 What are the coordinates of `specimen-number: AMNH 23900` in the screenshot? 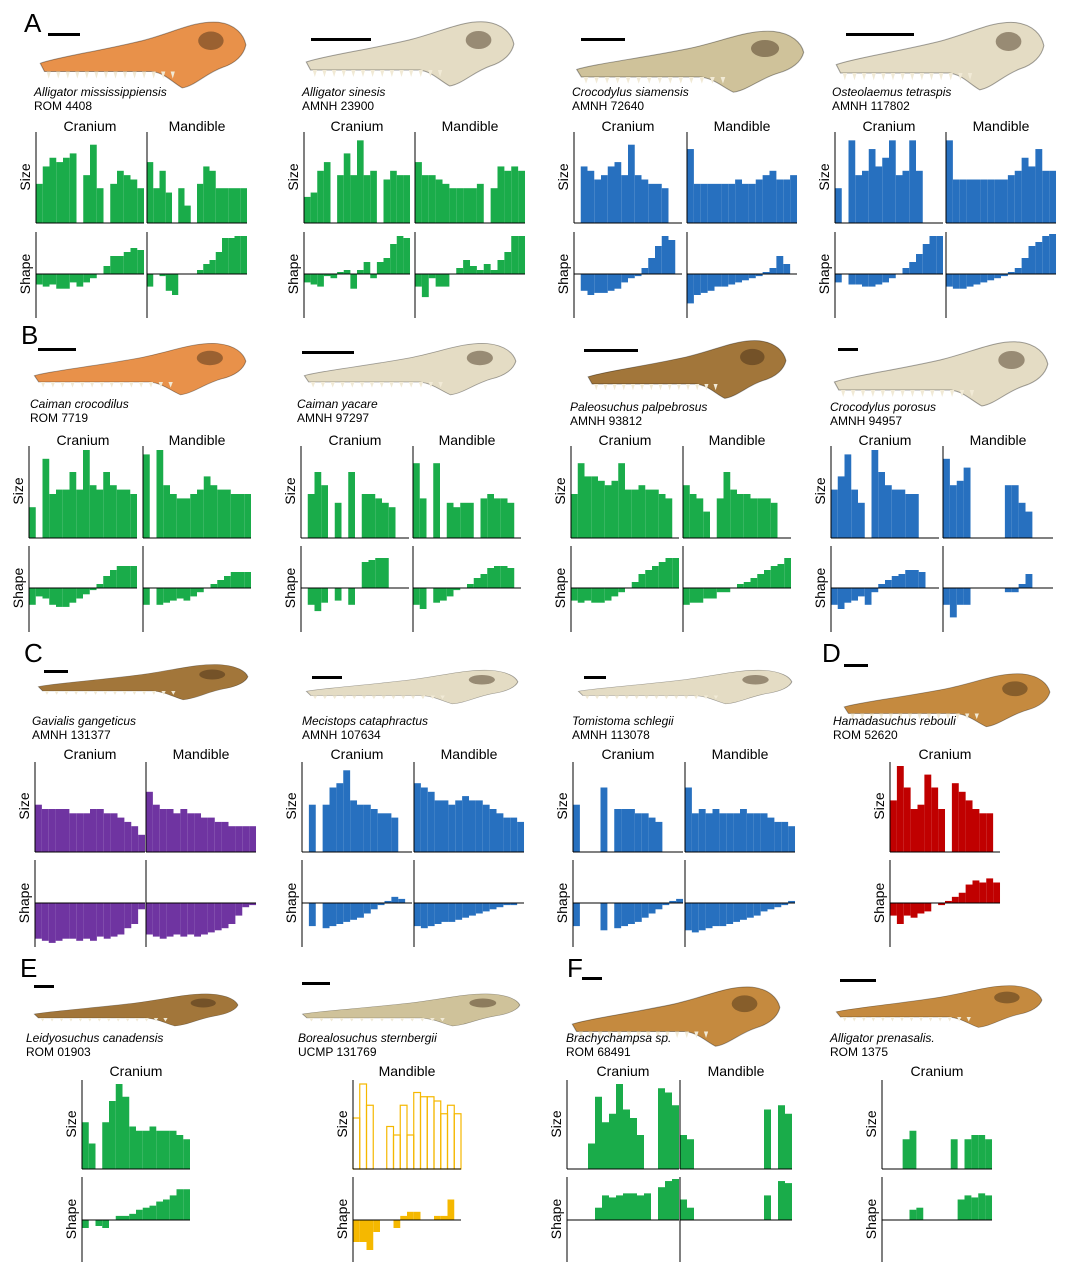 It's located at (338, 106).